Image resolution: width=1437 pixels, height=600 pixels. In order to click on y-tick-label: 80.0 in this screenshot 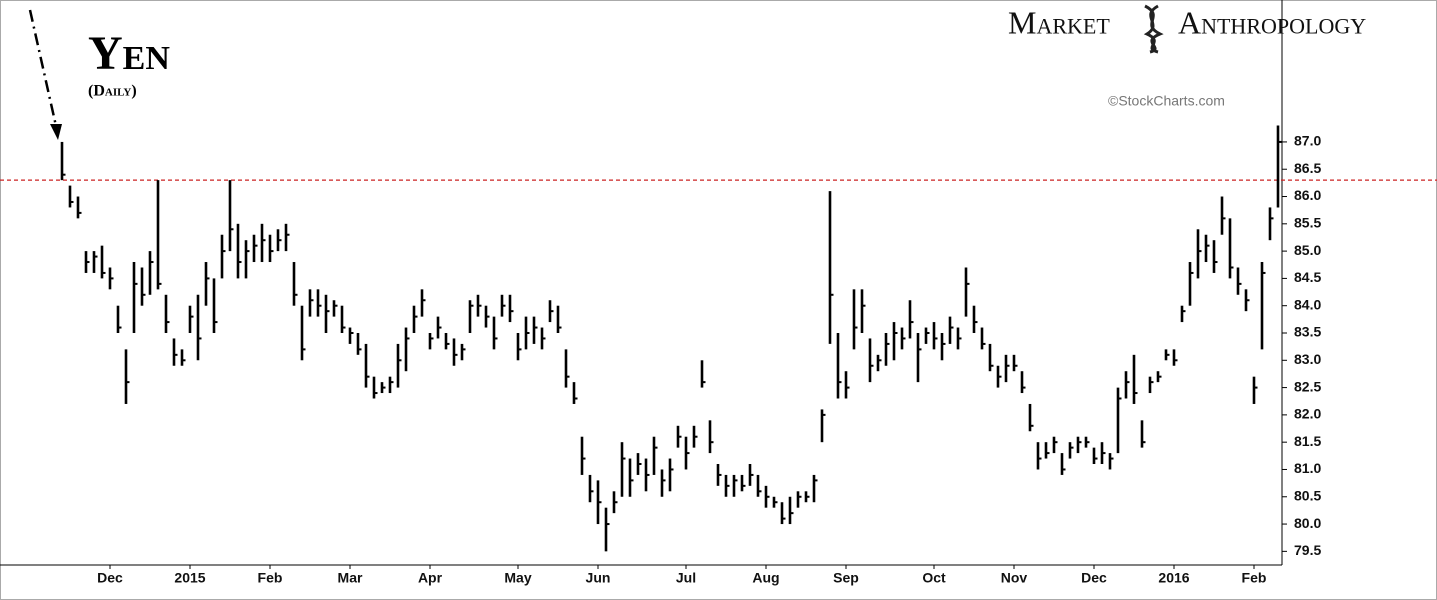, I will do `click(1307, 523)`.